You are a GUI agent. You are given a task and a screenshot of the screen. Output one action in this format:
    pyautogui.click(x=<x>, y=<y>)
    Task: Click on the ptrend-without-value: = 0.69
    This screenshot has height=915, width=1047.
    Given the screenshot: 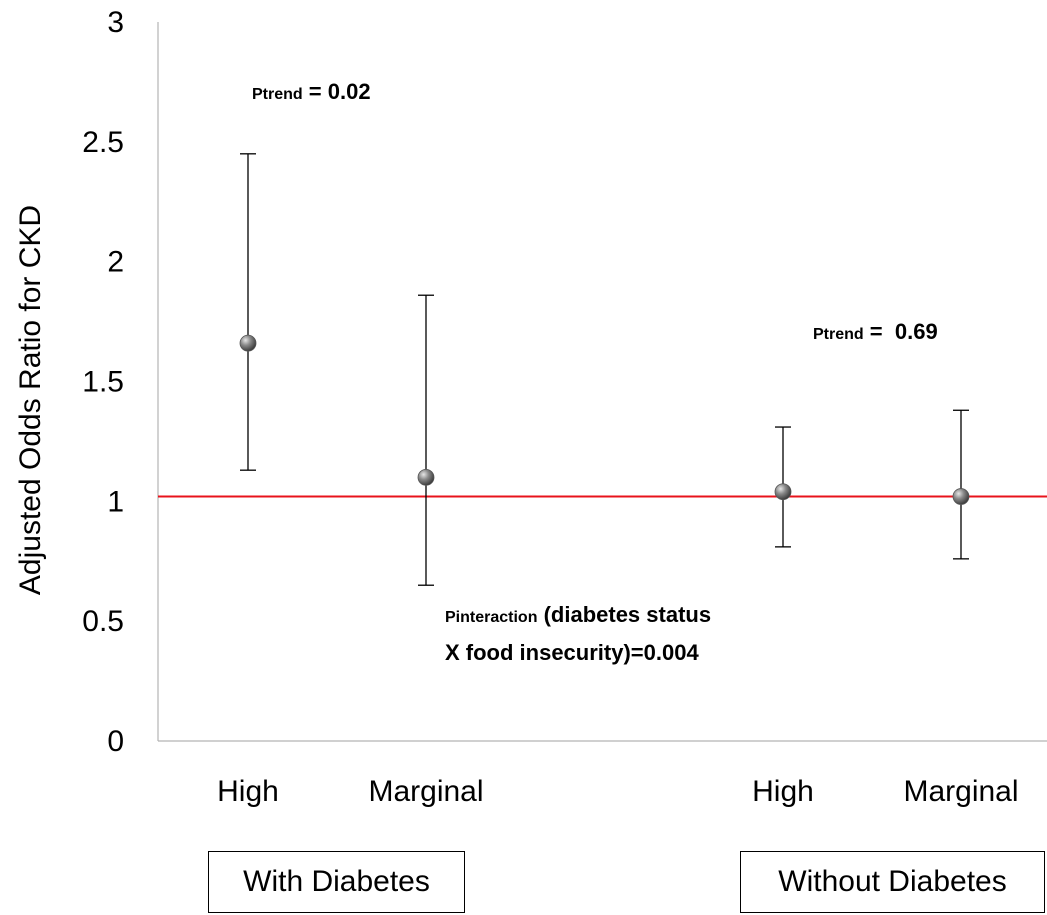 What is the action you would take?
    pyautogui.click(x=901, y=331)
    